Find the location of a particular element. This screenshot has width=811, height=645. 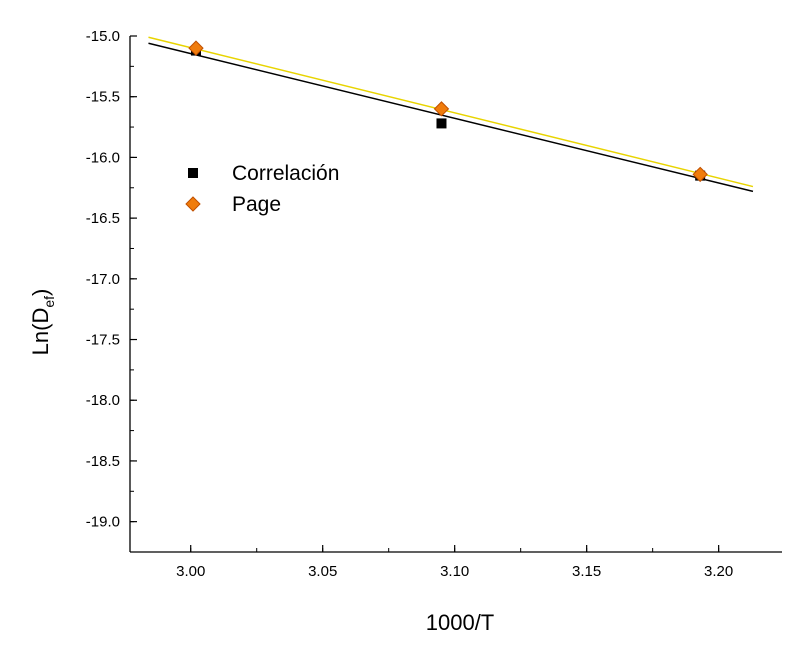

y-tick-label: -16.5 is located at coordinates (103, 218).